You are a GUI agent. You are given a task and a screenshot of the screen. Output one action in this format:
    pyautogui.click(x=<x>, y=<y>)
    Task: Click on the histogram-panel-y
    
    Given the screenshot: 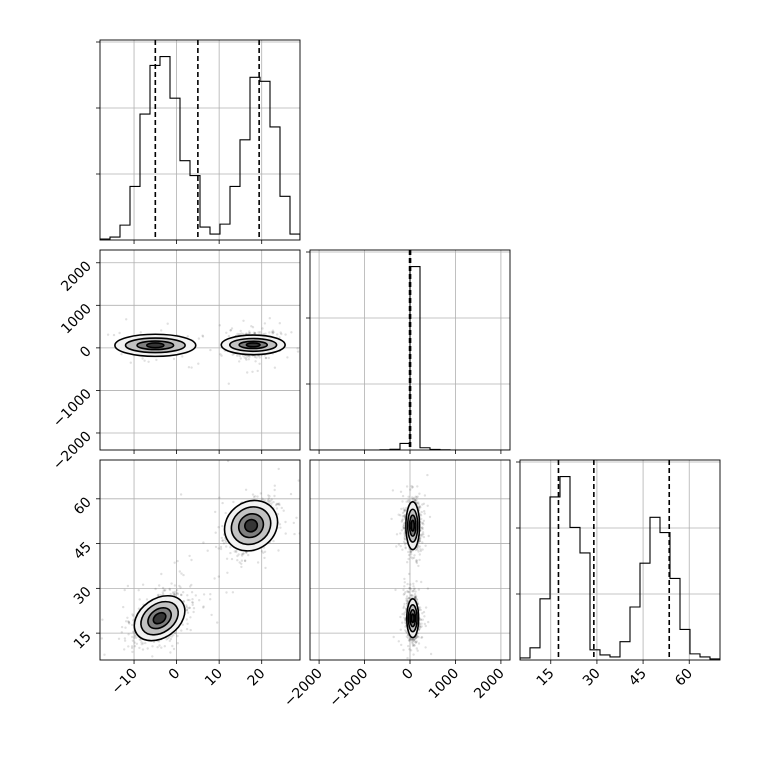 What is the action you would take?
    pyautogui.click(x=408, y=350)
    